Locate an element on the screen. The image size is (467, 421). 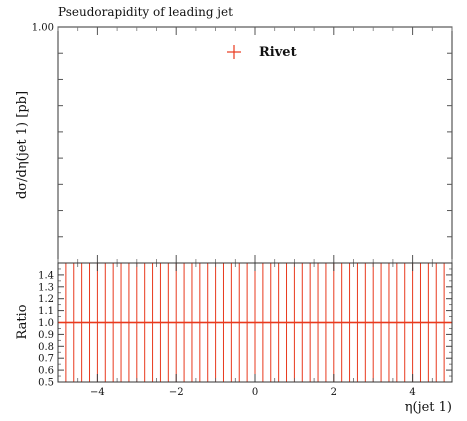
ratio-xtick-label: −4 is located at coordinates (97, 392).